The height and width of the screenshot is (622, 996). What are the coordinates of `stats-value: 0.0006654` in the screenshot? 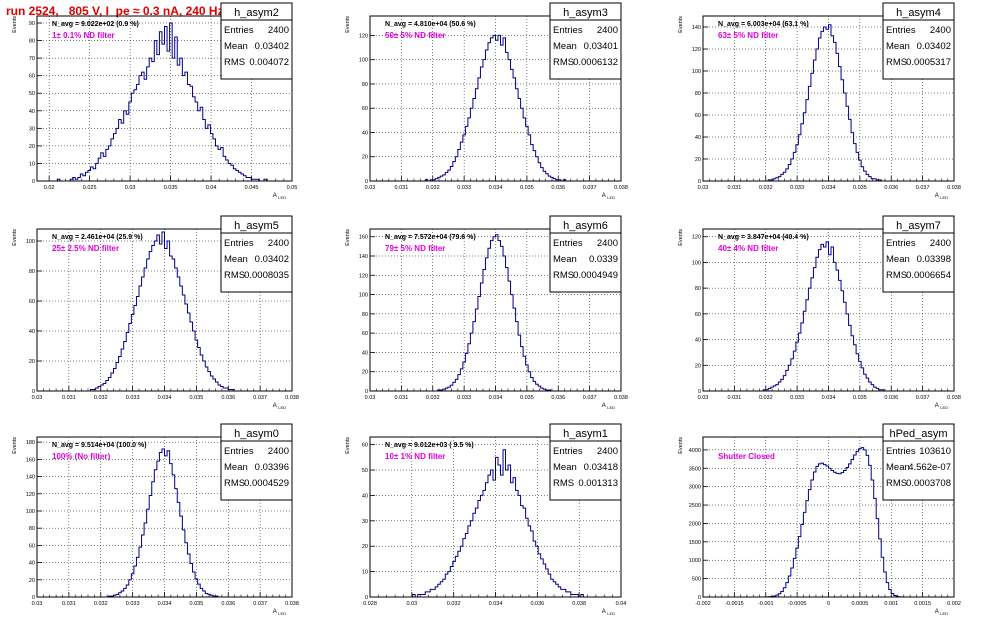 It's located at (928, 275).